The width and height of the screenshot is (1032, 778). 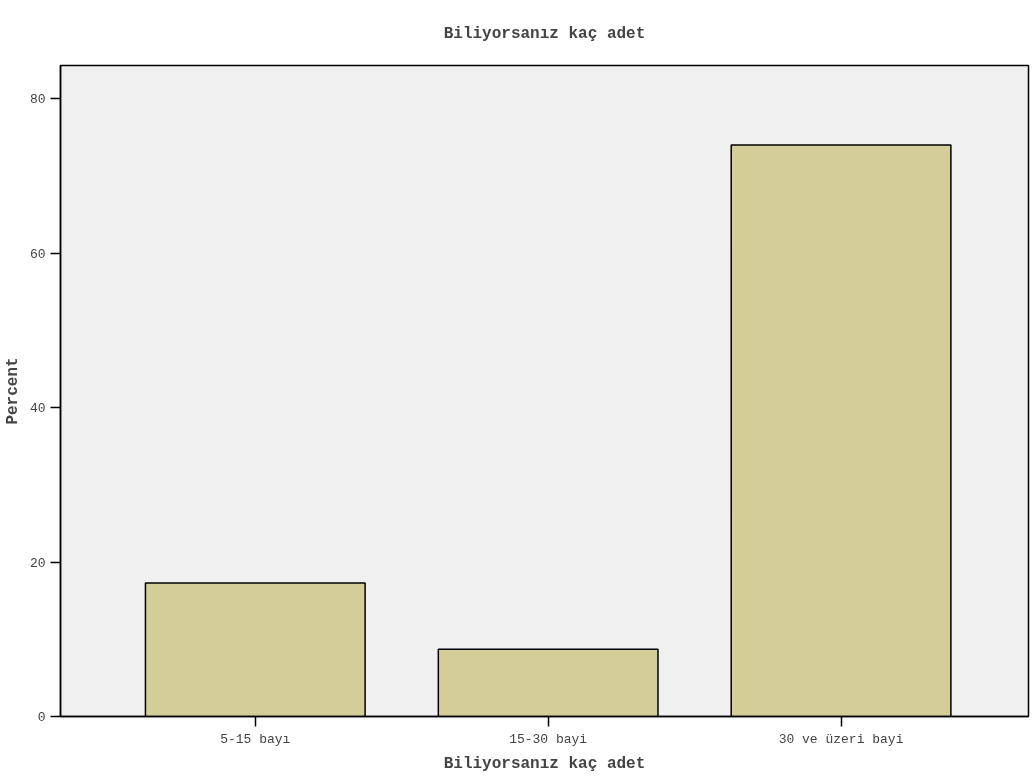 I want to click on y-tick-label: 40, so click(x=37, y=409).